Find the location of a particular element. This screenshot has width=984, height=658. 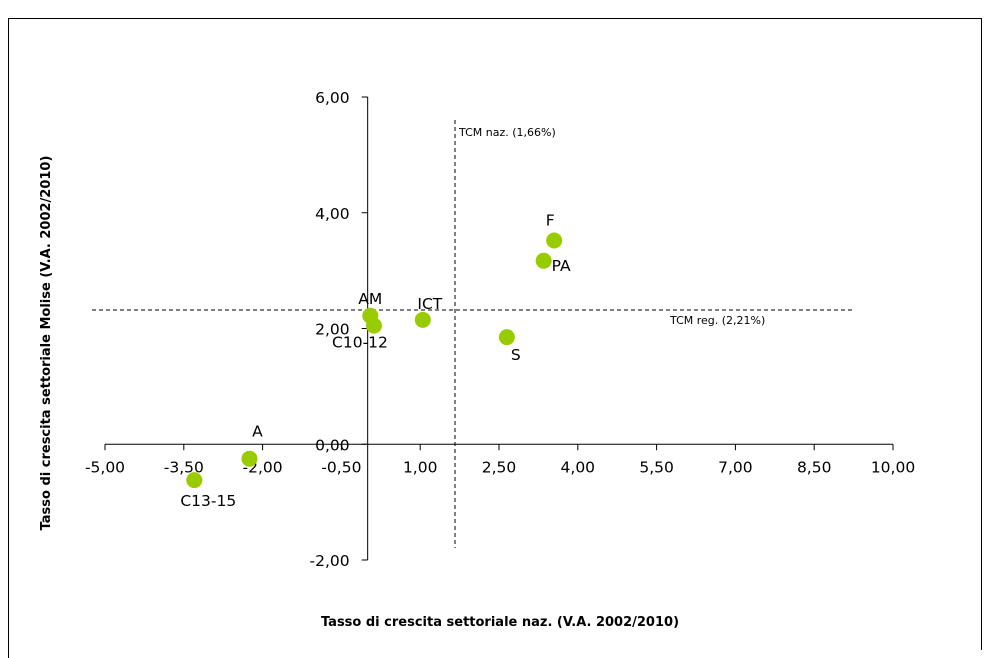

y-tick-label: 6,00 is located at coordinates (332, 98).